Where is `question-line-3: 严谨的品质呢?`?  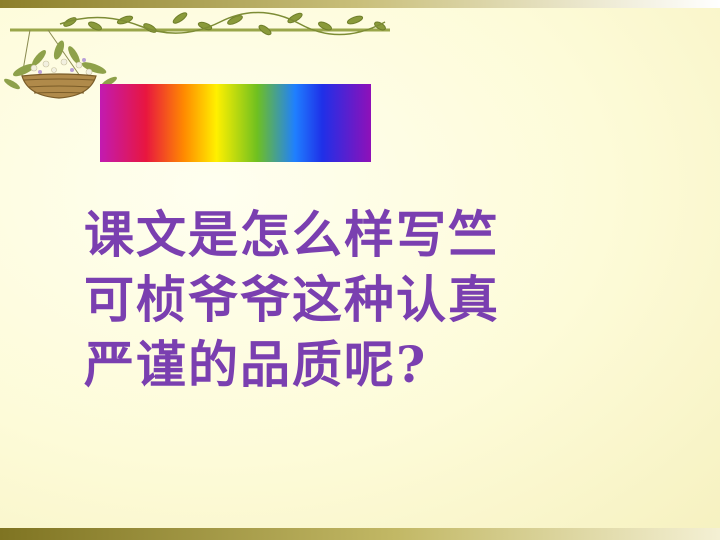
question-line-3: 严谨的品质呢? is located at coordinates (256, 364).